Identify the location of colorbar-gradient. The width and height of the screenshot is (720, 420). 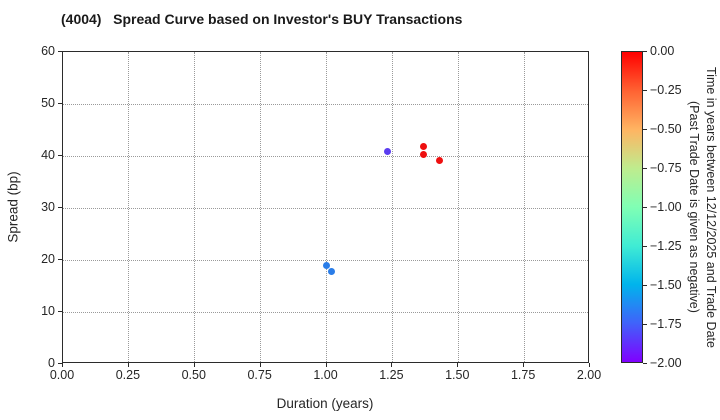
(632, 207).